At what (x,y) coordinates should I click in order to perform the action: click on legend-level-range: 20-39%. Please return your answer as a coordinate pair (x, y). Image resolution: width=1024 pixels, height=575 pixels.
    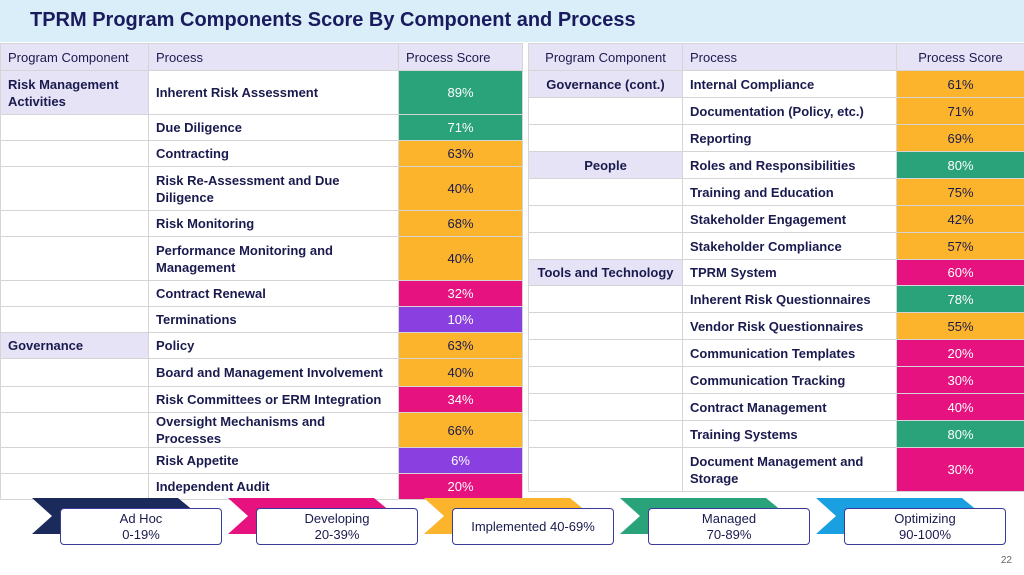
    Looking at the image, I should click on (337, 534).